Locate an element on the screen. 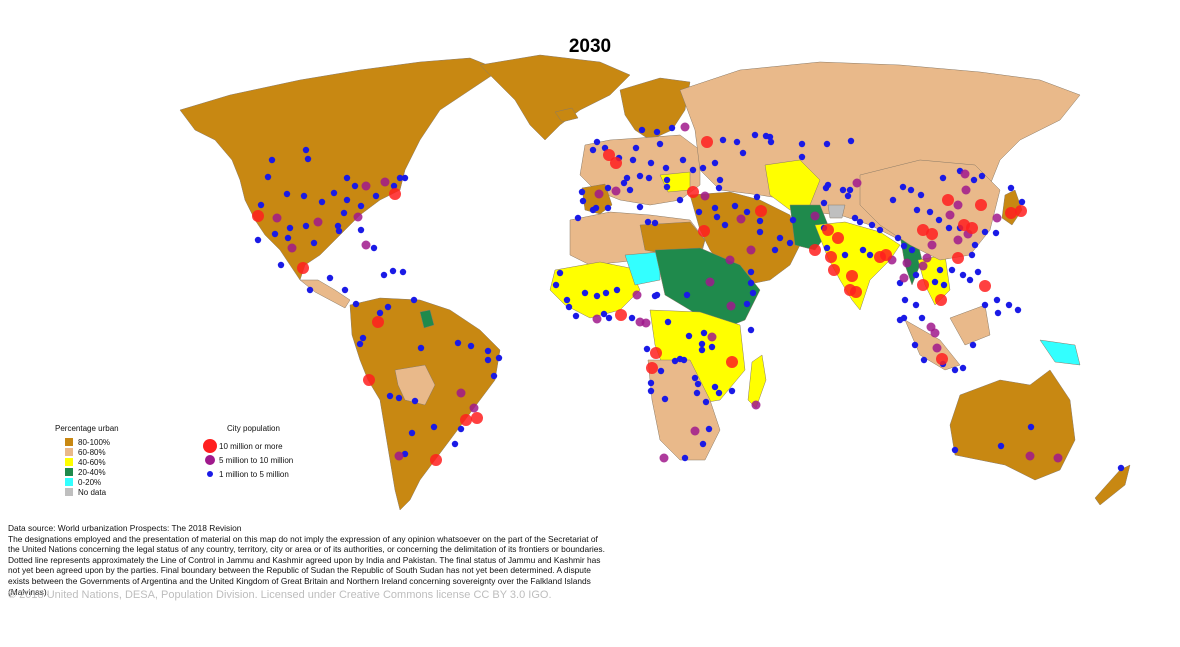 This screenshot has width=1180, height=647. legend-urban-item: 20-40% is located at coordinates (92, 472).